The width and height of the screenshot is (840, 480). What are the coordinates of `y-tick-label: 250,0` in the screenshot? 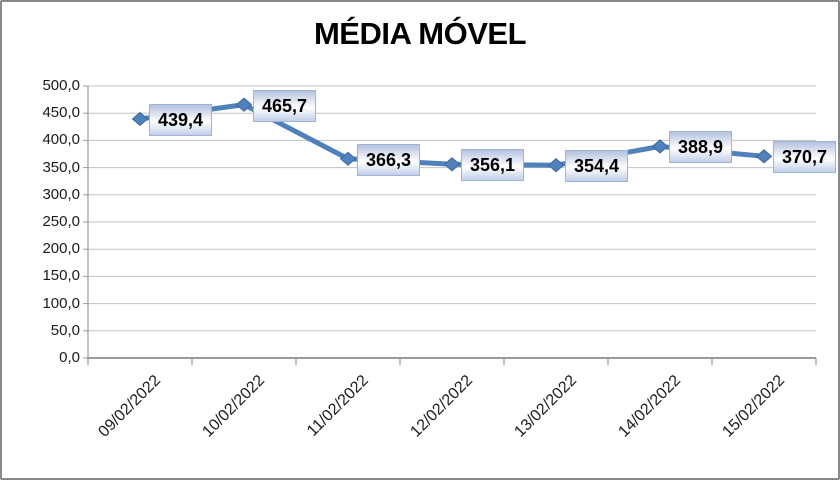 It's located at (61, 221).